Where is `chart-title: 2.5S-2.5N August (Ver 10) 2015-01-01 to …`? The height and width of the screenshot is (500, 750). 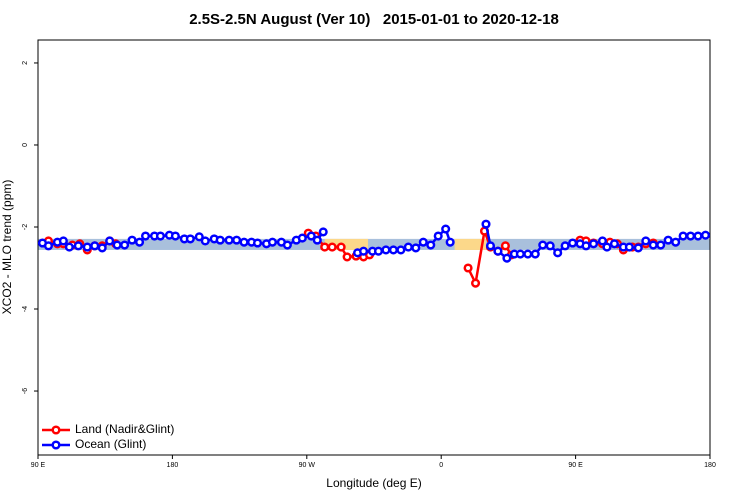 chart-title: 2.5S-2.5N August (Ver 10) 2015-01-01 to … is located at coordinates (374, 19).